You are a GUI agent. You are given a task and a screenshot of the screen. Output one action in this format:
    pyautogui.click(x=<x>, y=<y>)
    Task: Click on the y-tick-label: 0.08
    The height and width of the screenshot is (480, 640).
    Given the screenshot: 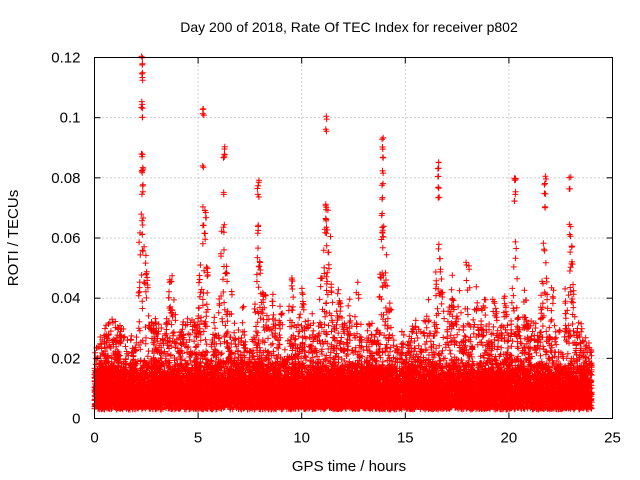 What is the action you would take?
    pyautogui.click(x=65, y=178)
    